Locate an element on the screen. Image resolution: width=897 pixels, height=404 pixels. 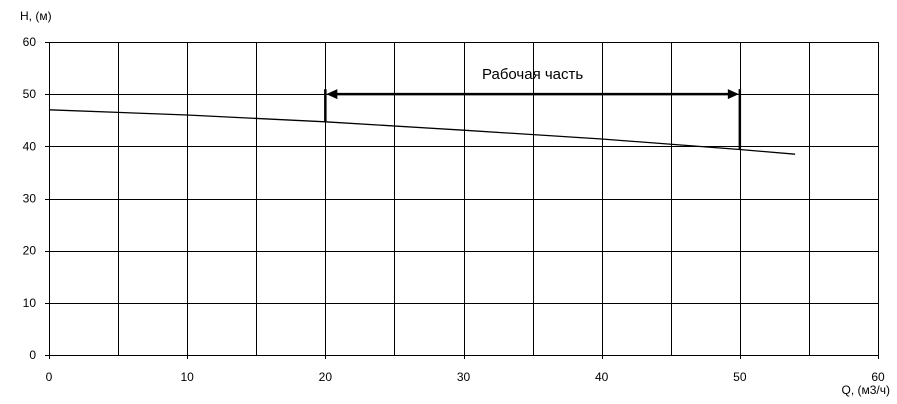
series-layer is located at coordinates (422, 132).